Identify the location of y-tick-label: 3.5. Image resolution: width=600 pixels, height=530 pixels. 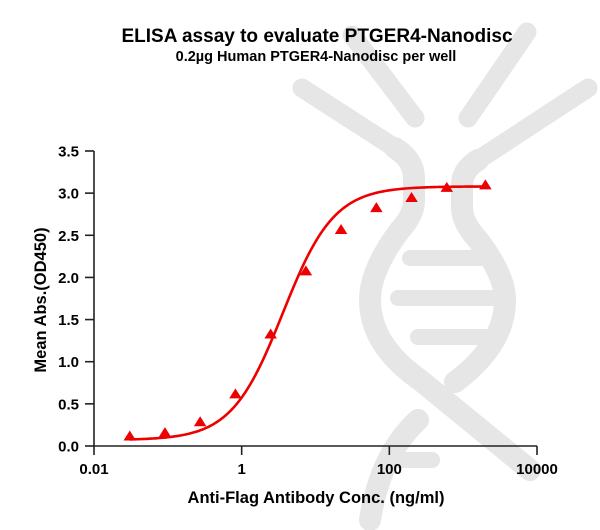
(68, 152).